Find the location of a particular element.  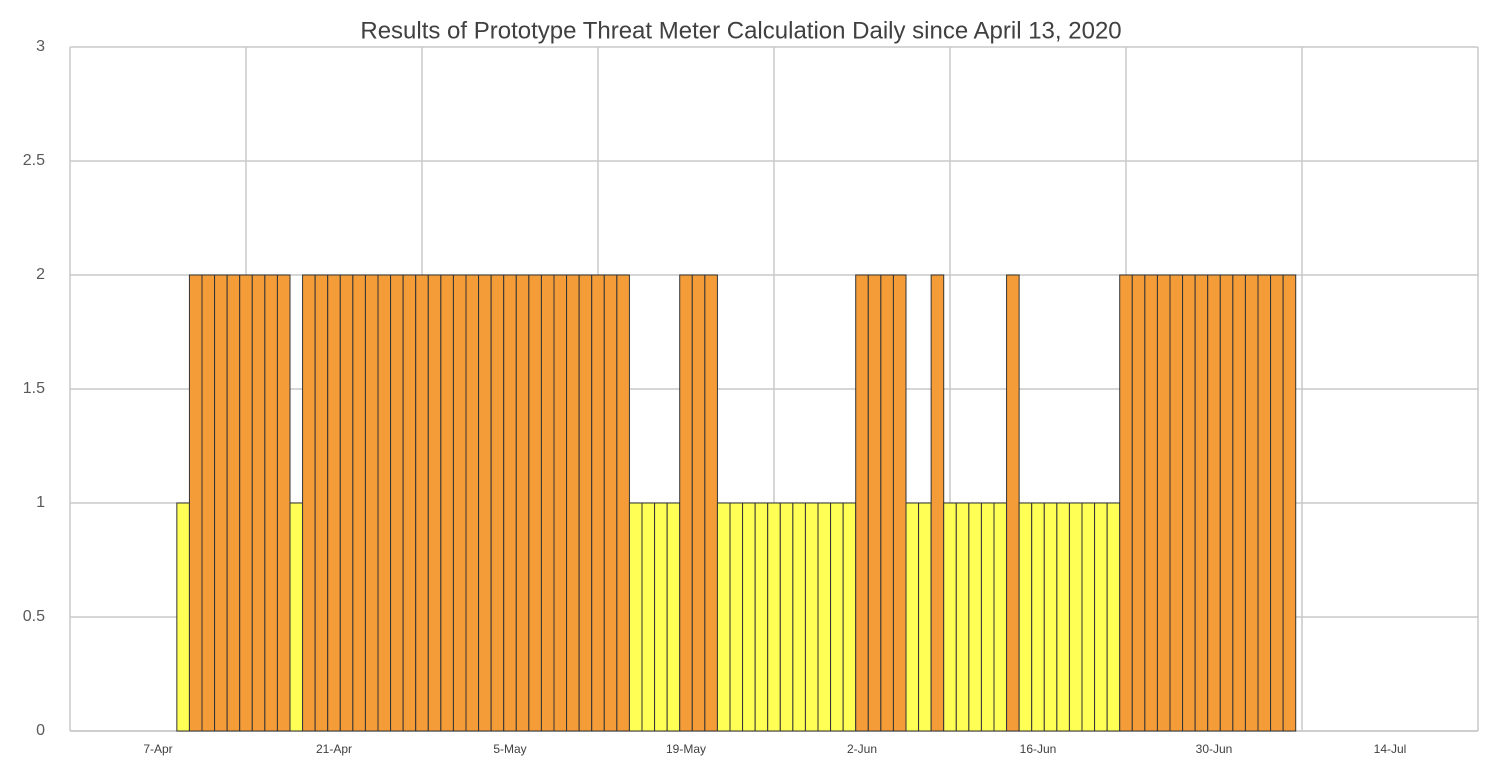

y-tick-label: 2 is located at coordinates (40, 274).